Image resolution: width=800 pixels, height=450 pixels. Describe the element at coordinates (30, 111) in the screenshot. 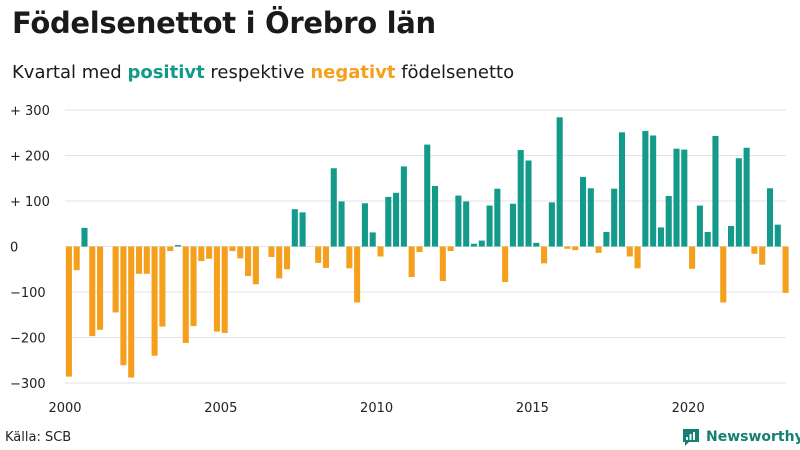

I see `y-tick-label: + 300` at that location.